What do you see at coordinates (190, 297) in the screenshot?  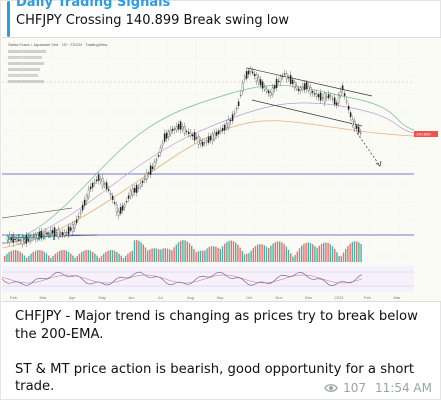 I see `time-axis-label: Aug` at bounding box center [190, 297].